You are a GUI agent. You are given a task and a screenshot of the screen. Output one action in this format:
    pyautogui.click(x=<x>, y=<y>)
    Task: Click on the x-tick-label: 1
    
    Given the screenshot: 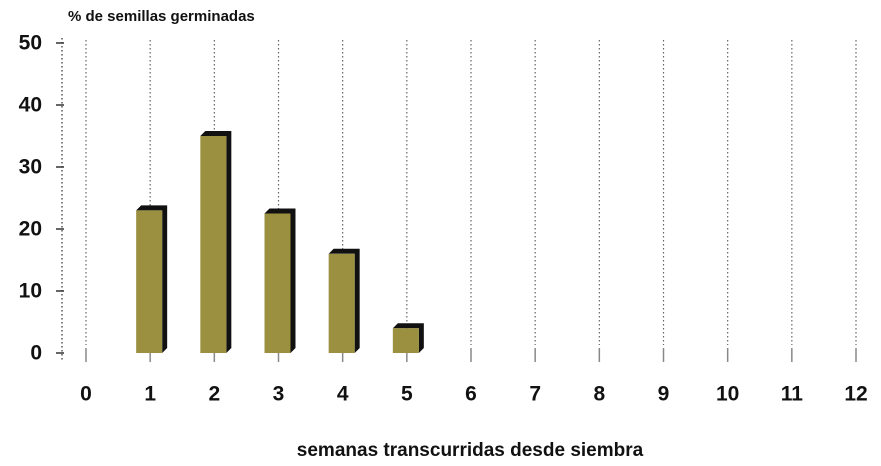 What is the action you would take?
    pyautogui.click(x=150, y=394)
    